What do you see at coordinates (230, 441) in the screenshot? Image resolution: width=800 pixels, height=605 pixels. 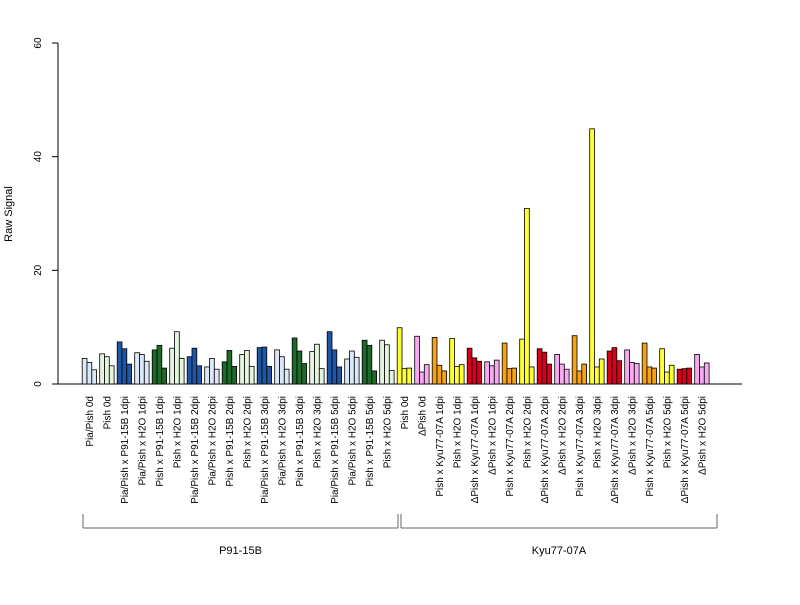 I see `x-tick-label: Pish x P91-15B 2dpi` at bounding box center [230, 441].